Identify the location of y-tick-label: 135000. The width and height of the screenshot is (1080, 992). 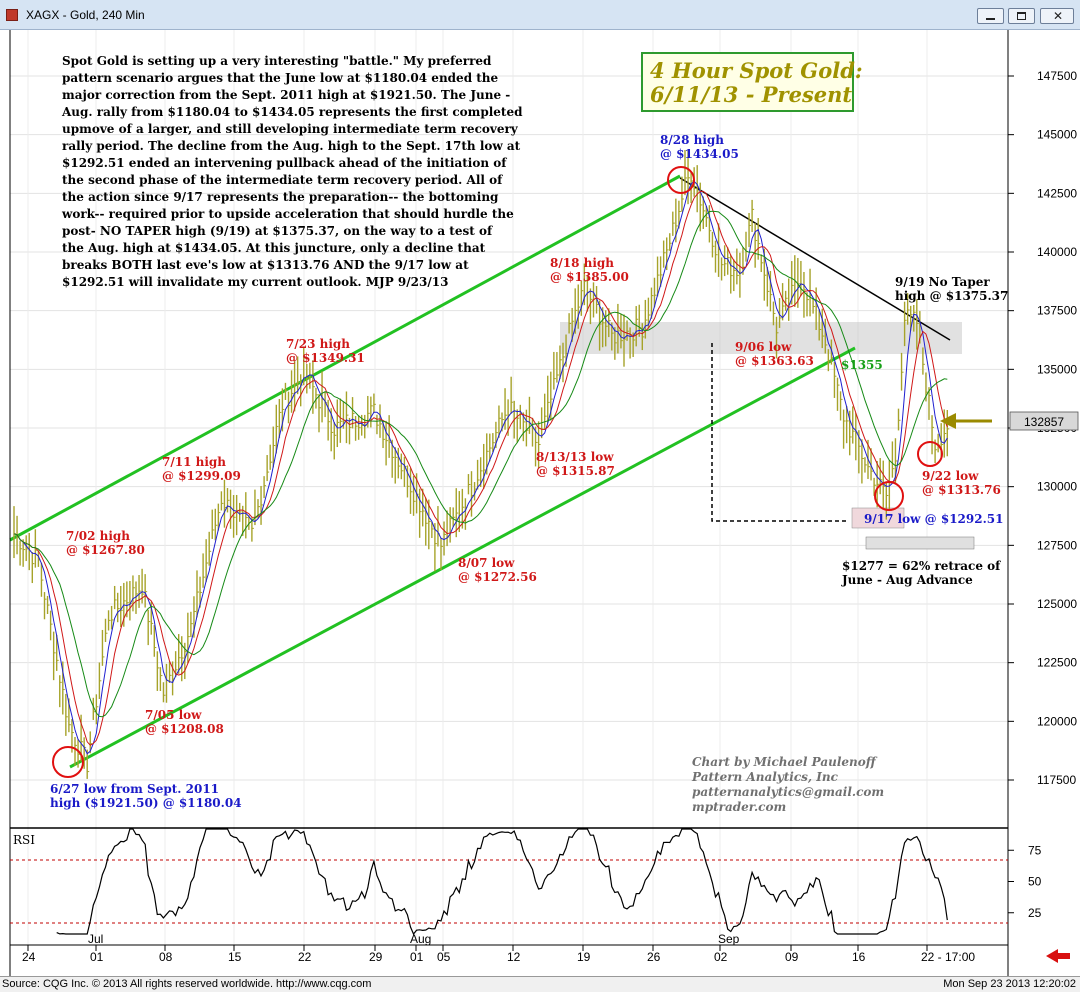
(1057, 369).